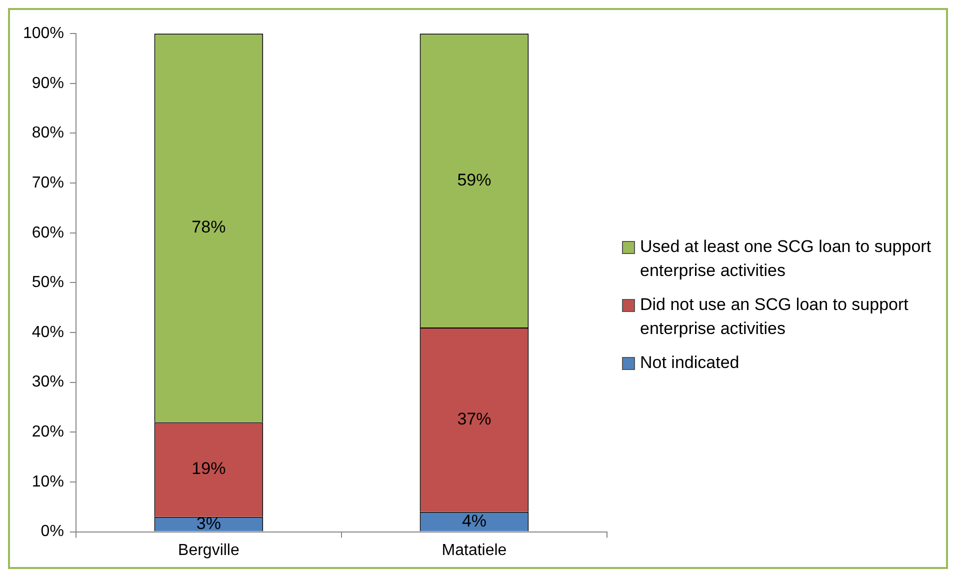 Image resolution: width=960 pixels, height=581 pixels. Describe the element at coordinates (208, 523) in the screenshot. I see `data-label: 3%` at that location.